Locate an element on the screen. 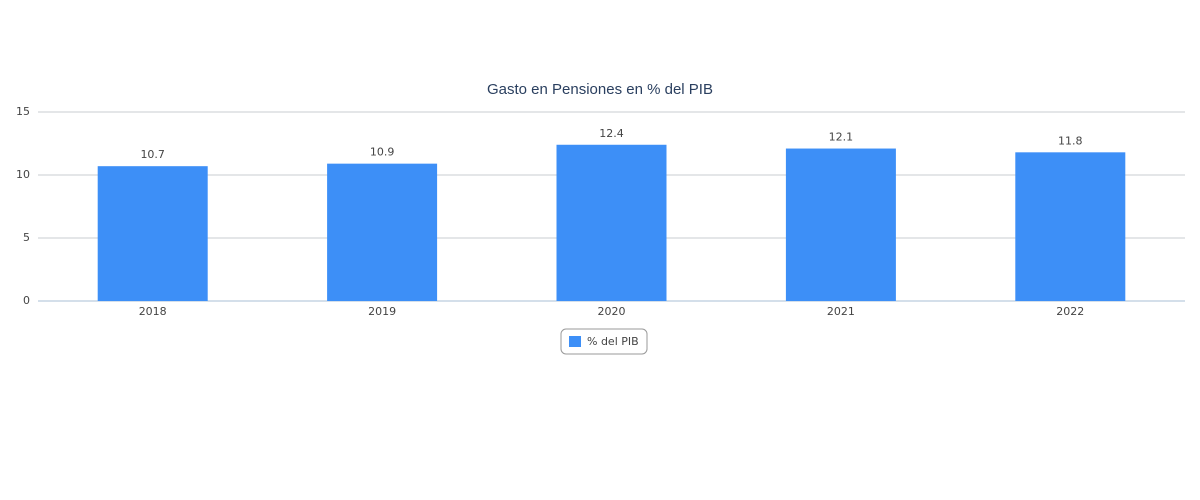  legend-swatch is located at coordinates (575, 341).